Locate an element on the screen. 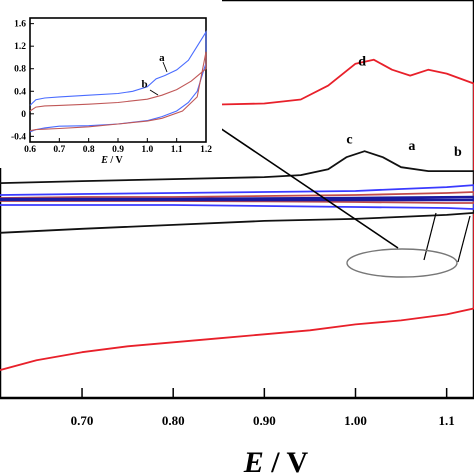 This screenshot has height=474, width=474. main-x-tick-label: 1.00 is located at coordinates (355, 420).